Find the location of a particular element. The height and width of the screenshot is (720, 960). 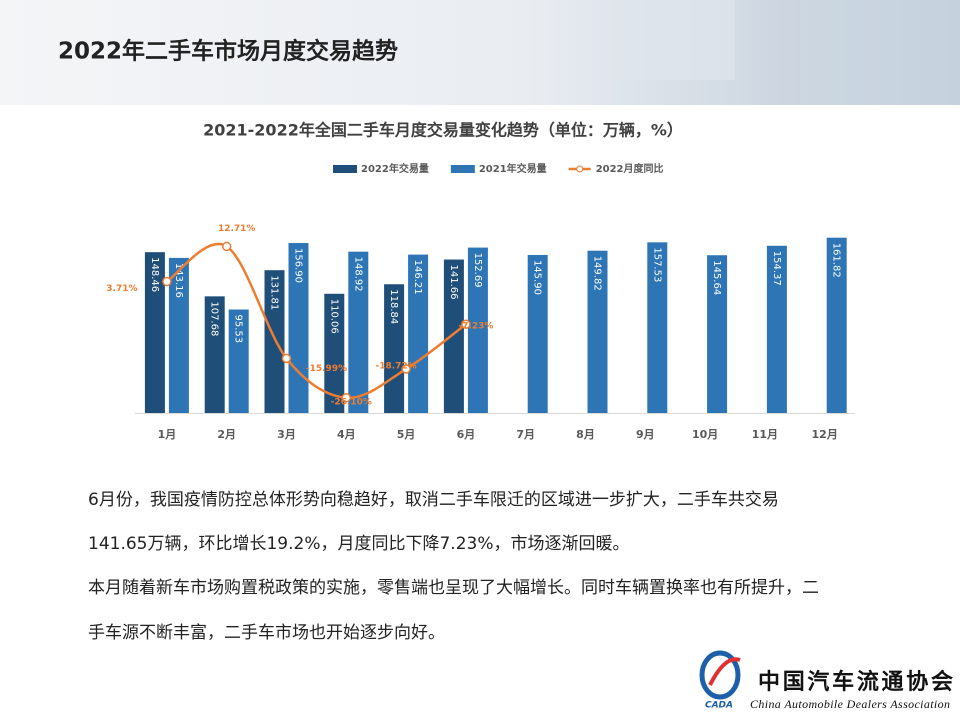

chart-title: 2021-2022年全国二手车月度交易量变化趋势（单位：万辆，%） is located at coordinates (443, 130).